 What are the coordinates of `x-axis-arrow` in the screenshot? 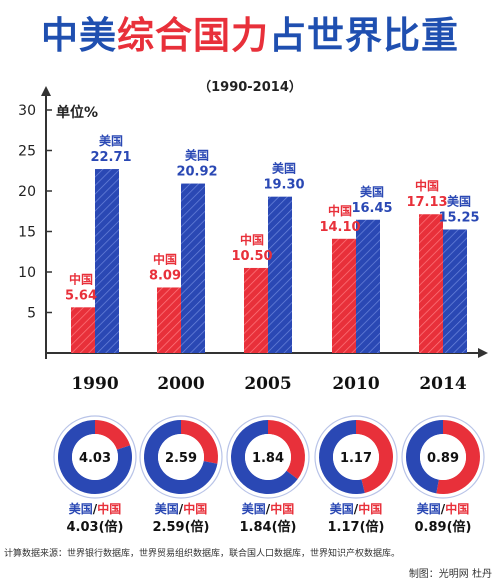 It's located at (483, 353).